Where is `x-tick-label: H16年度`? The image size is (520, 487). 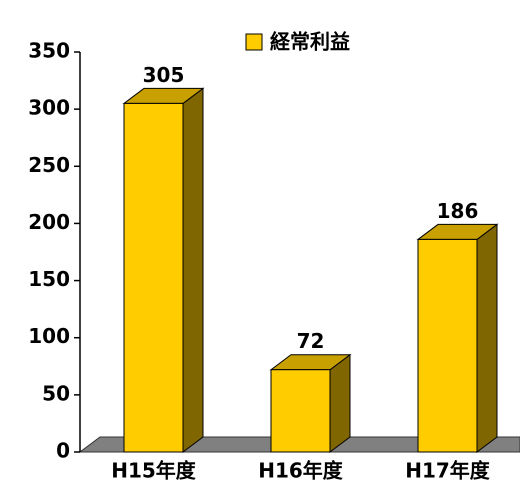 x-tick-label: H16年度 is located at coordinates (301, 471).